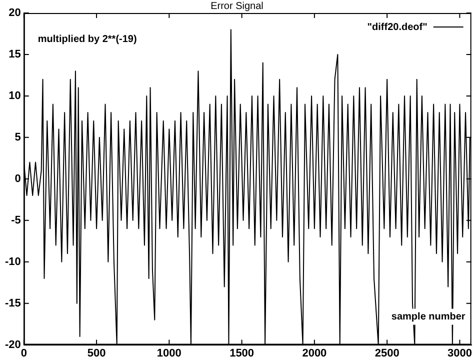 Image resolution: width=474 pixels, height=362 pixels. Describe the element at coordinates (459, 353) in the screenshot. I see `x-tick-label: 3000` at that location.